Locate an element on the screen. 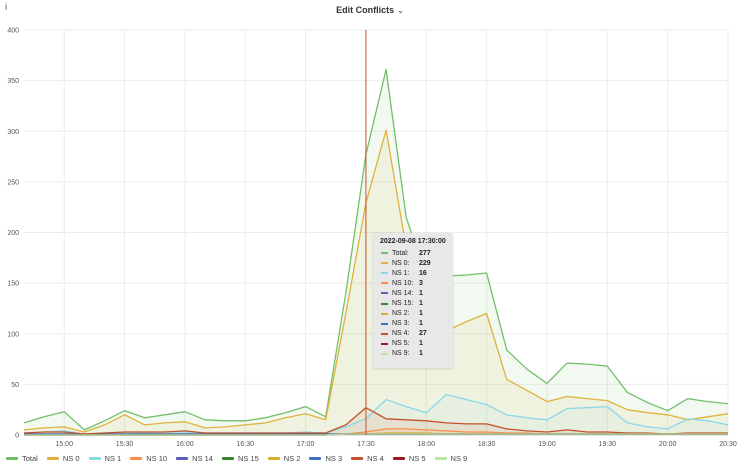 This screenshot has width=740, height=470. legend-label: NS 4 is located at coordinates (375, 458).